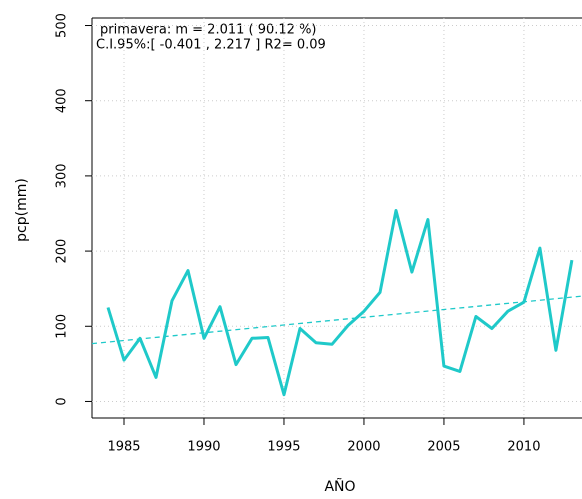  What do you see at coordinates (22, 210) in the screenshot?
I see `y-axis-label: pcp(mm)` at bounding box center [22, 210].